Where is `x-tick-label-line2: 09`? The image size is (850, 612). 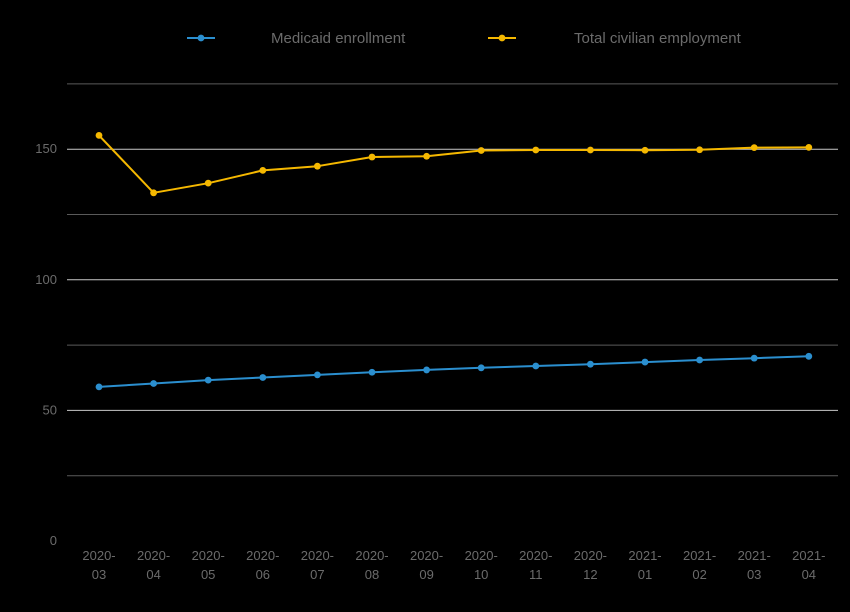 x-tick-label-line2: 09 is located at coordinates (426, 574).